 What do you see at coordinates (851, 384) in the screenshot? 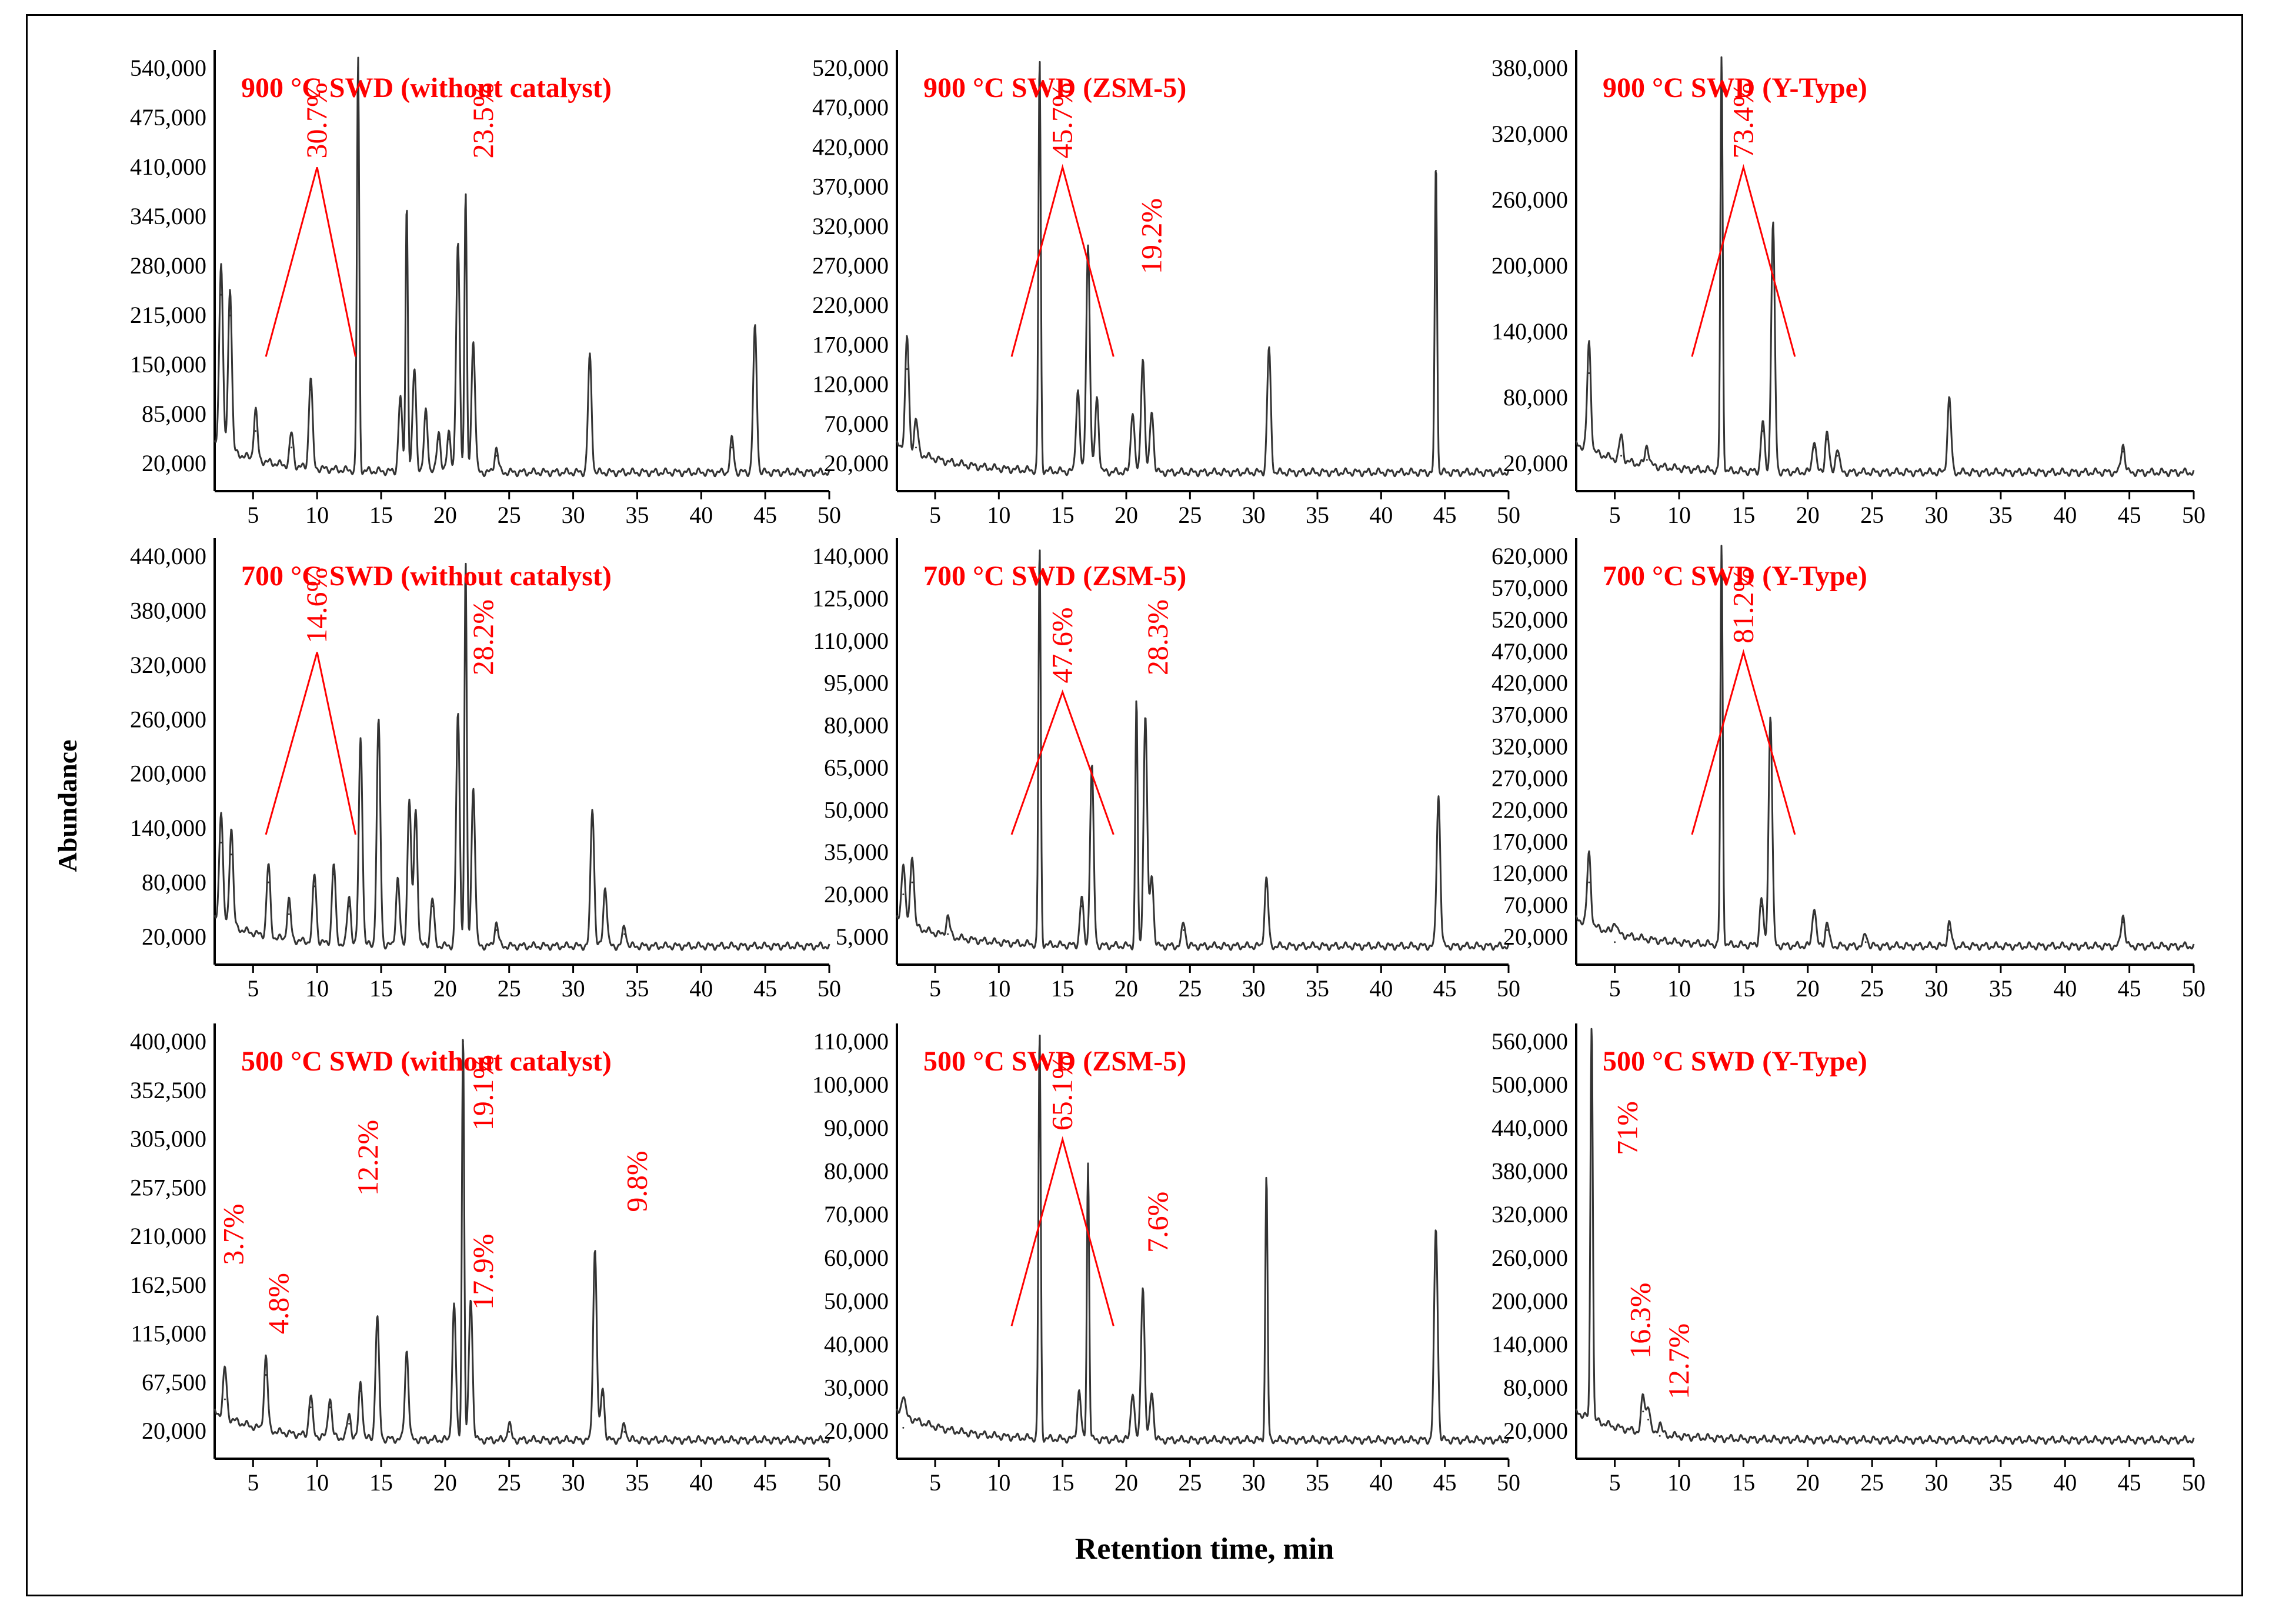
I see `y-tick-label: 120,000` at bounding box center [851, 384].